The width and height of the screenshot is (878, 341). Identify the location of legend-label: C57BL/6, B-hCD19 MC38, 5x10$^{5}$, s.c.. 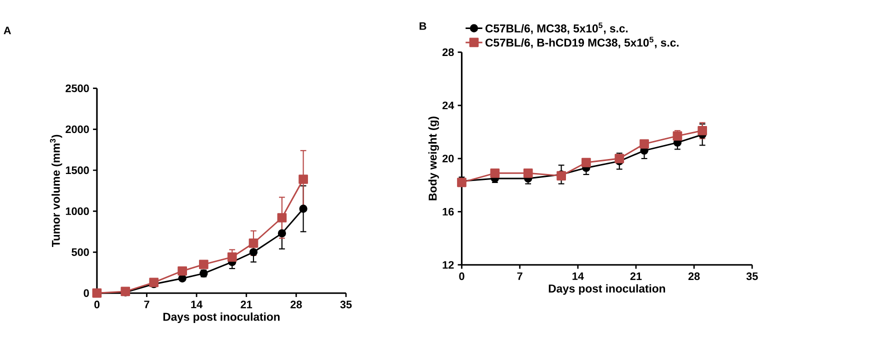
(582, 42).